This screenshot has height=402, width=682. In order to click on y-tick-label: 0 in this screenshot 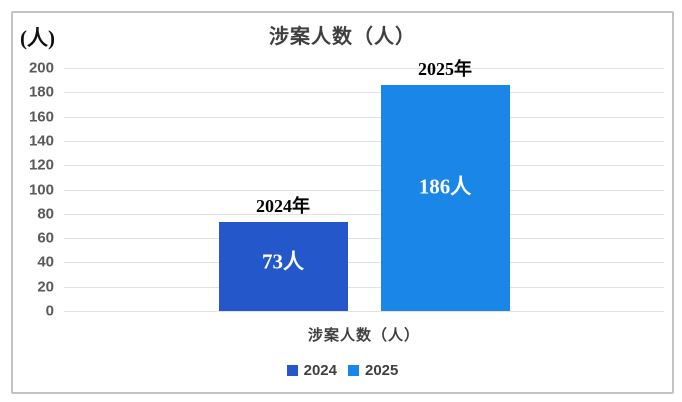, I will do `click(49, 311)`.